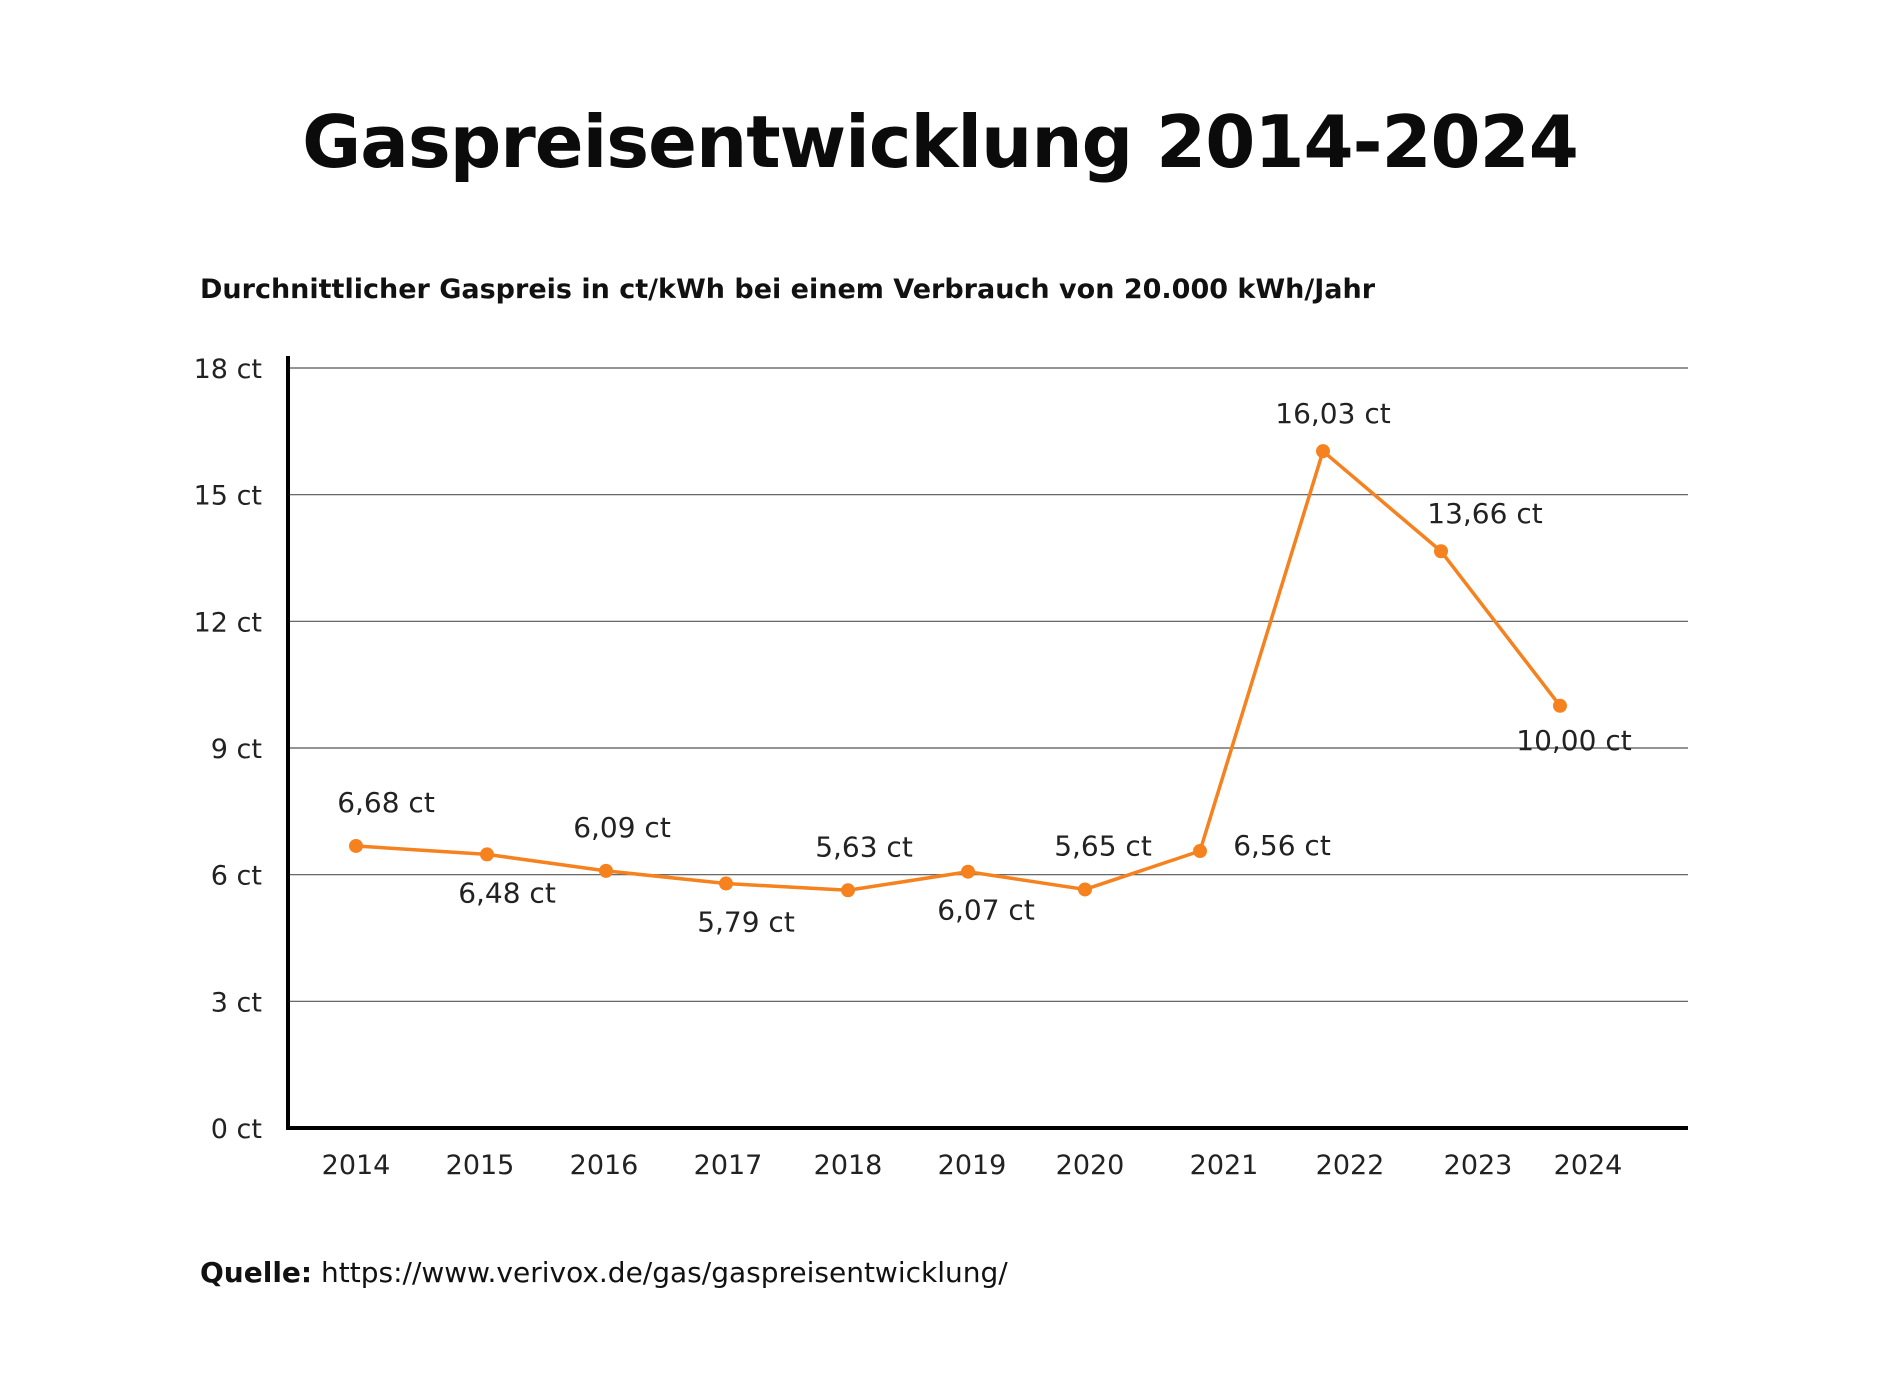  I want to click on data-point-2017, so click(726, 883).